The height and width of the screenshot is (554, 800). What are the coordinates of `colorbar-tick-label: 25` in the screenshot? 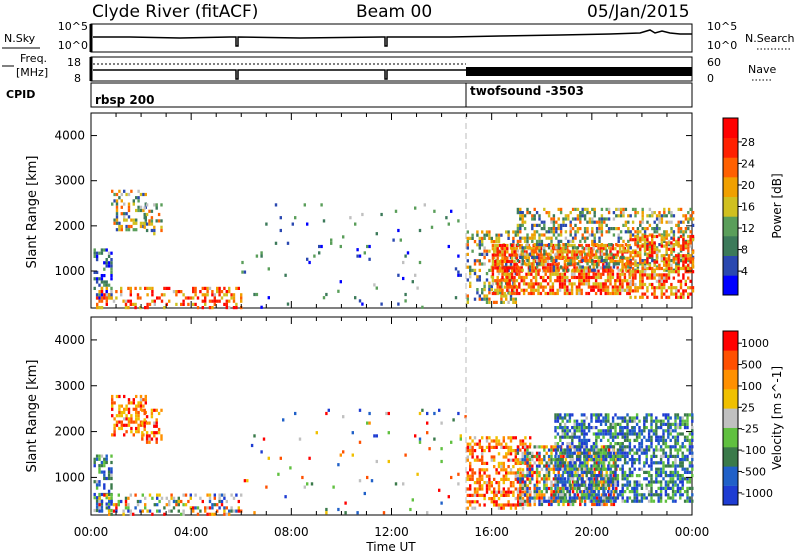 It's located at (748, 407).